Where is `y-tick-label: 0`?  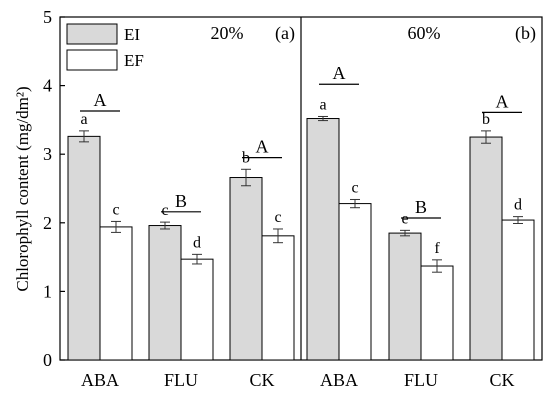
y-tick-label: 0 is located at coordinates (47, 360).